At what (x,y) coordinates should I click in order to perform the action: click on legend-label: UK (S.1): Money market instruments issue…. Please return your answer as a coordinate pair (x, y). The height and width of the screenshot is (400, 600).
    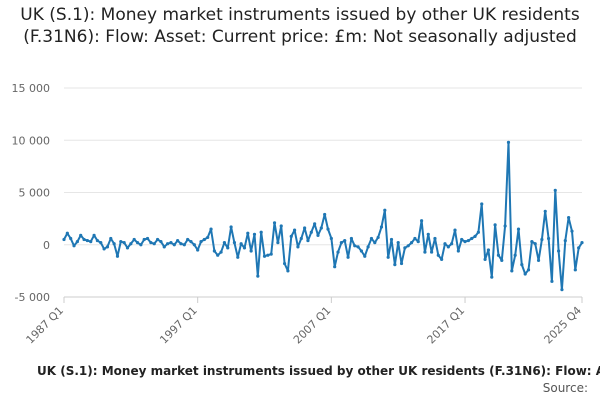
    Looking at the image, I should click on (318, 371).